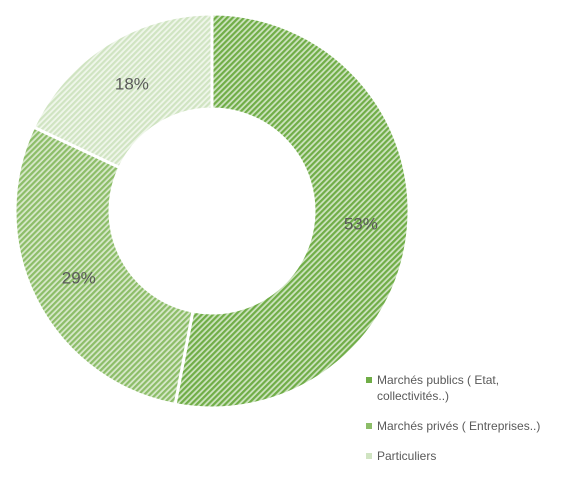 This screenshot has height=479, width=563. Describe the element at coordinates (407, 456) in the screenshot. I see `legend-label: Particuliers` at that location.